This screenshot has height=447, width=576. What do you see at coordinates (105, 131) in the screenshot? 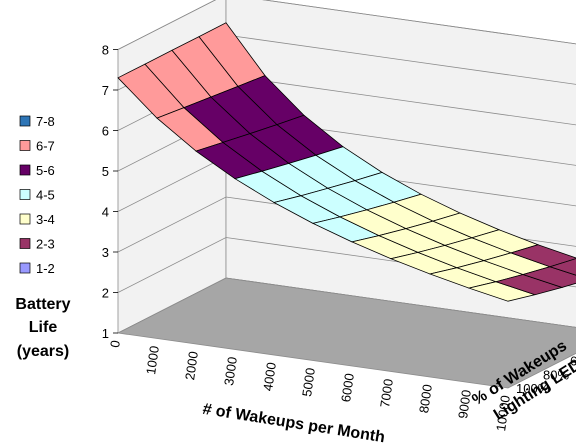
I see `z-tick-label: 6` at bounding box center [105, 131].